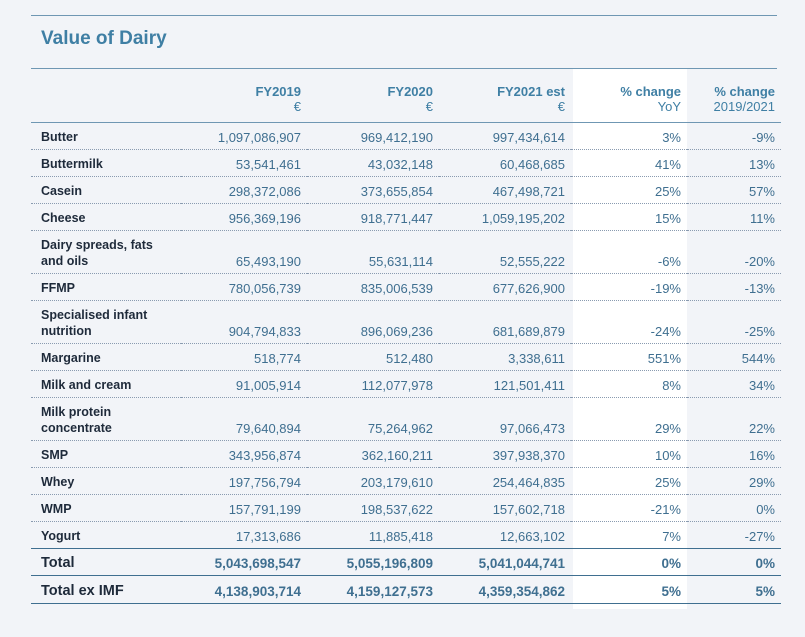 Image resolution: width=805 pixels, height=637 pixels. Describe the element at coordinates (667, 428) in the screenshot. I see `cell-yoy: 29%` at that location.